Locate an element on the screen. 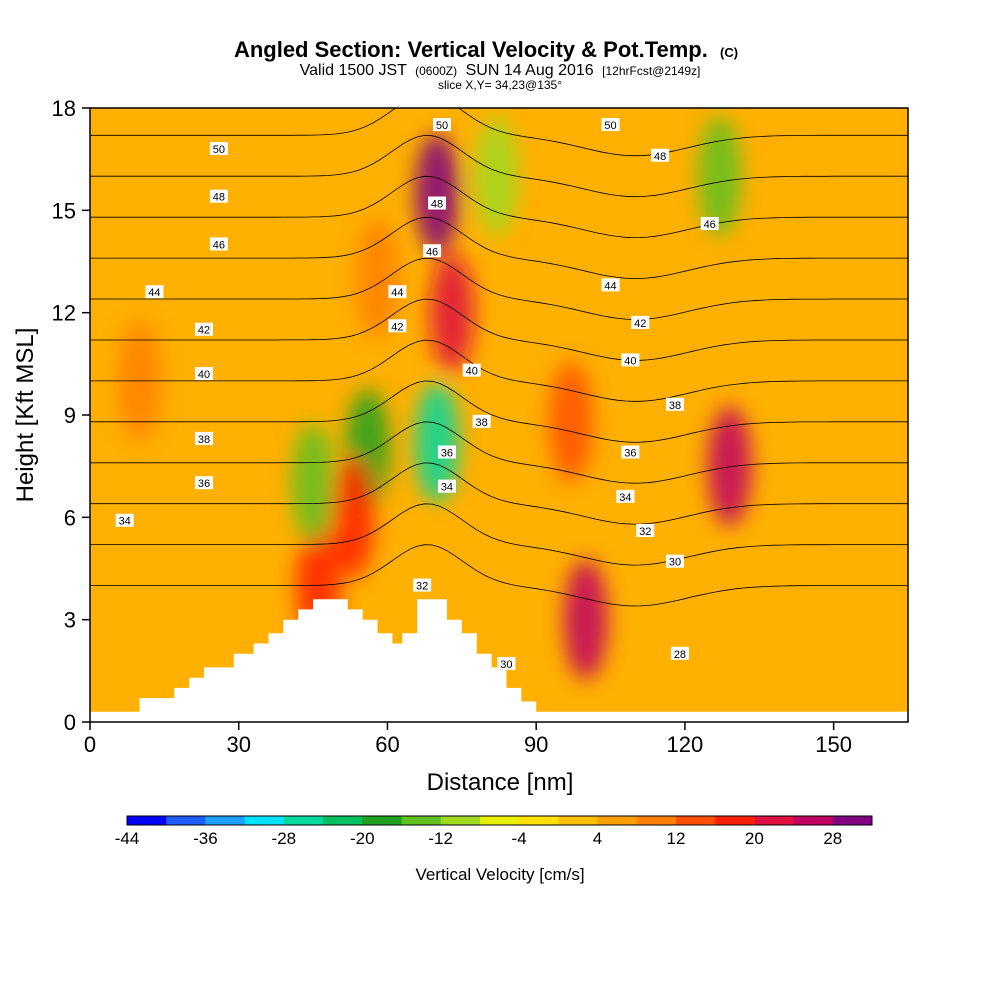 Image resolution: width=1000 pixels, height=1000 pixels. y-tick-label: 0 is located at coordinates (70, 722).